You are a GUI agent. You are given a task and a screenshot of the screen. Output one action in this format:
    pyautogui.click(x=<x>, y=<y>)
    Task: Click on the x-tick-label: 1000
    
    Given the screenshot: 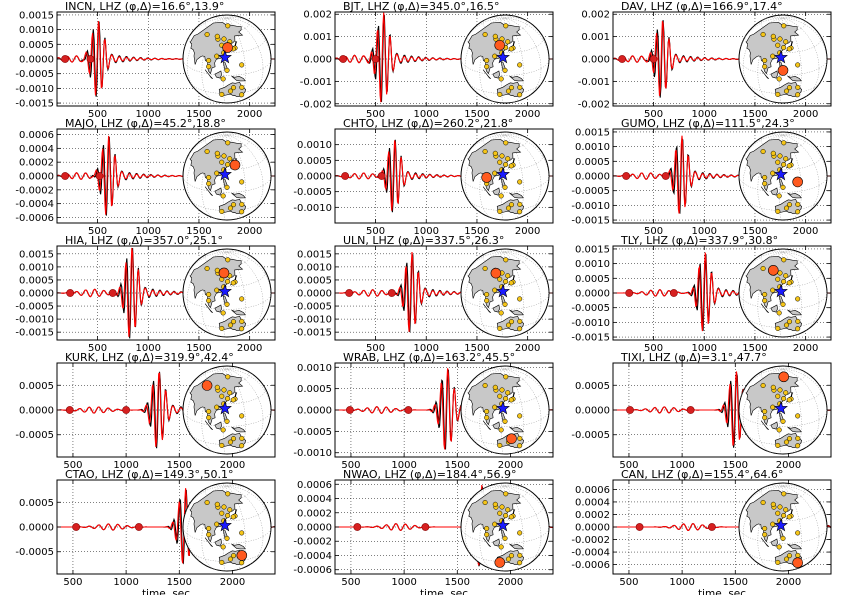 What is the action you would take?
    pyautogui.click(x=125, y=582)
    